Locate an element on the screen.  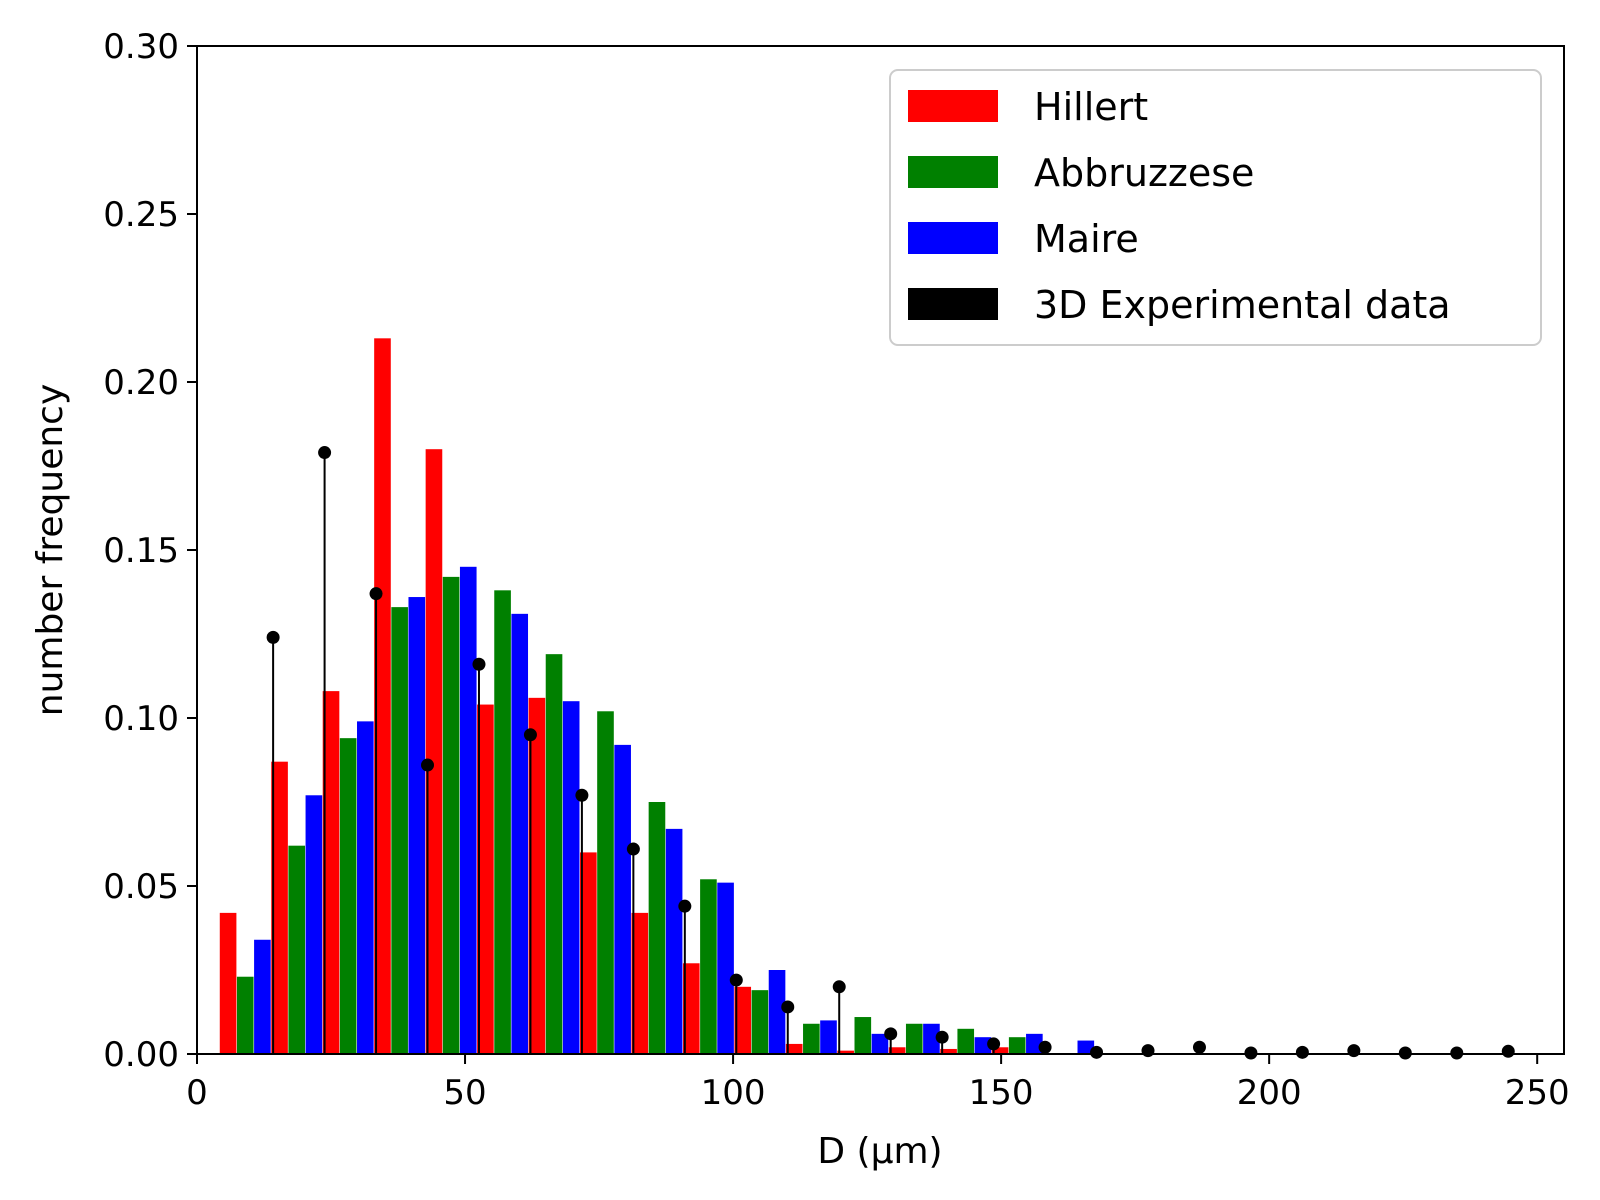
x-tick-label-0: 0 is located at coordinates (197, 1093).